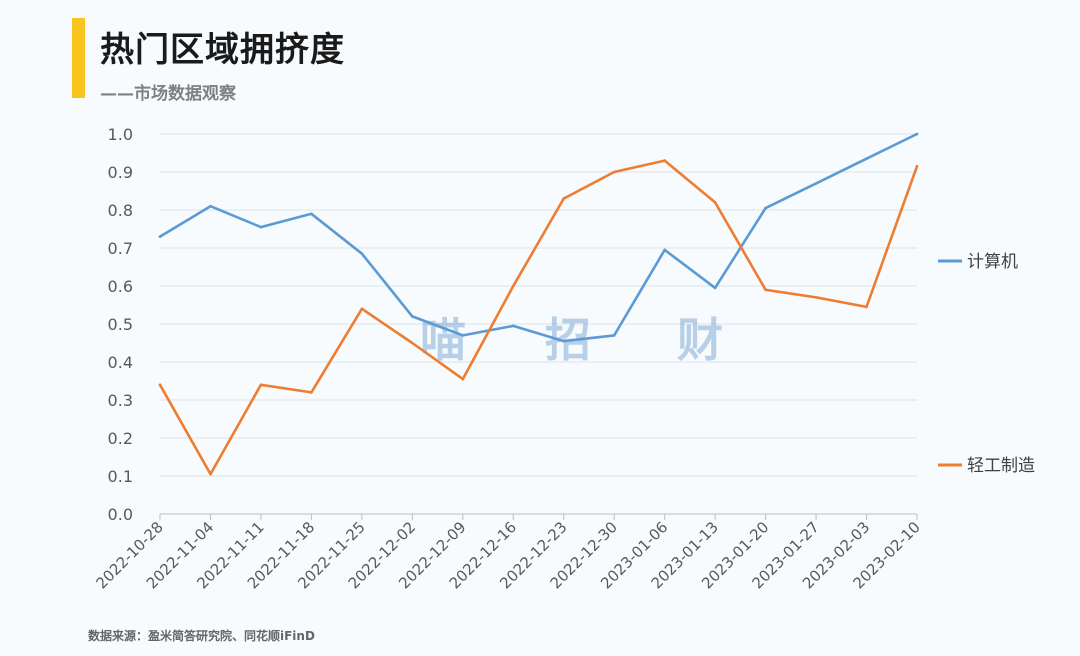  What do you see at coordinates (120, 400) in the screenshot?
I see `y-tick-label: 0.3` at bounding box center [120, 400].